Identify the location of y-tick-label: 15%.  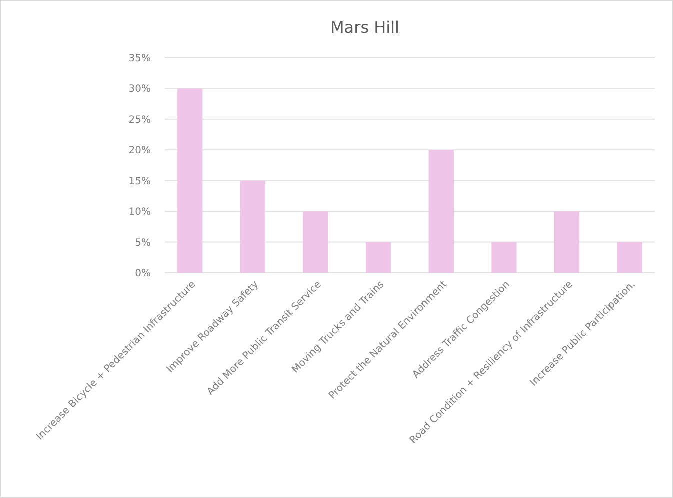
(139, 182).